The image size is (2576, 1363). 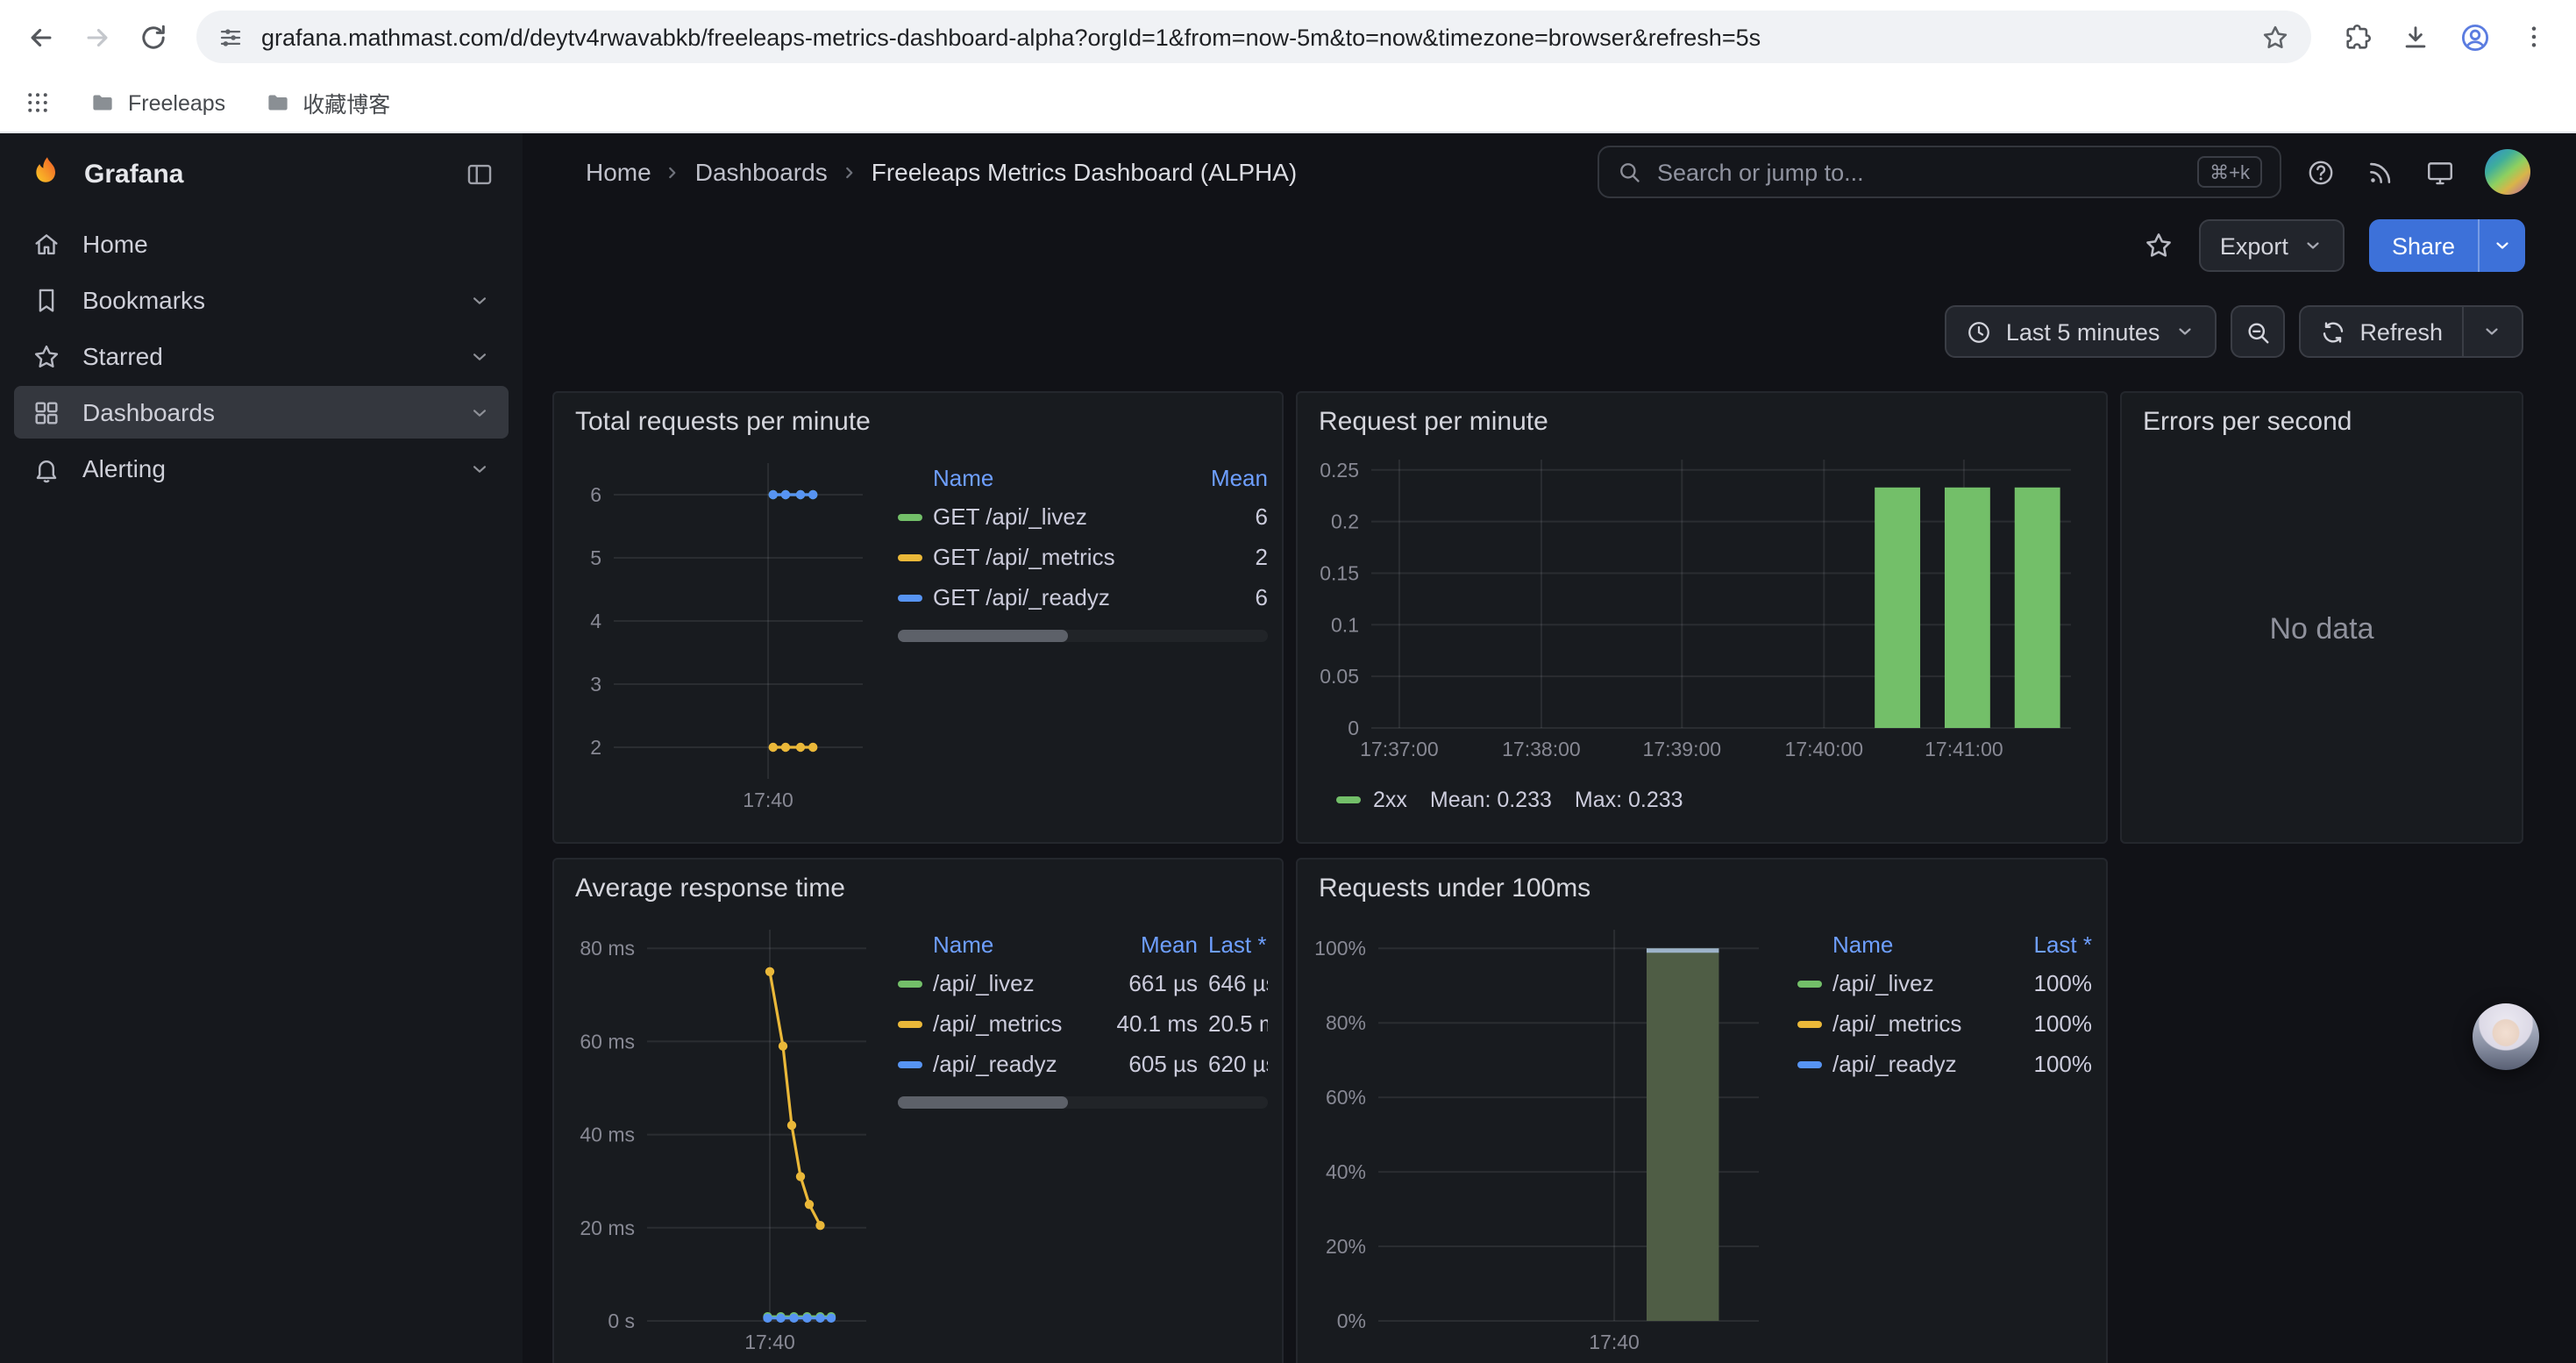 What do you see at coordinates (2158, 245) in the screenshot?
I see `favorite-star-icon` at bounding box center [2158, 245].